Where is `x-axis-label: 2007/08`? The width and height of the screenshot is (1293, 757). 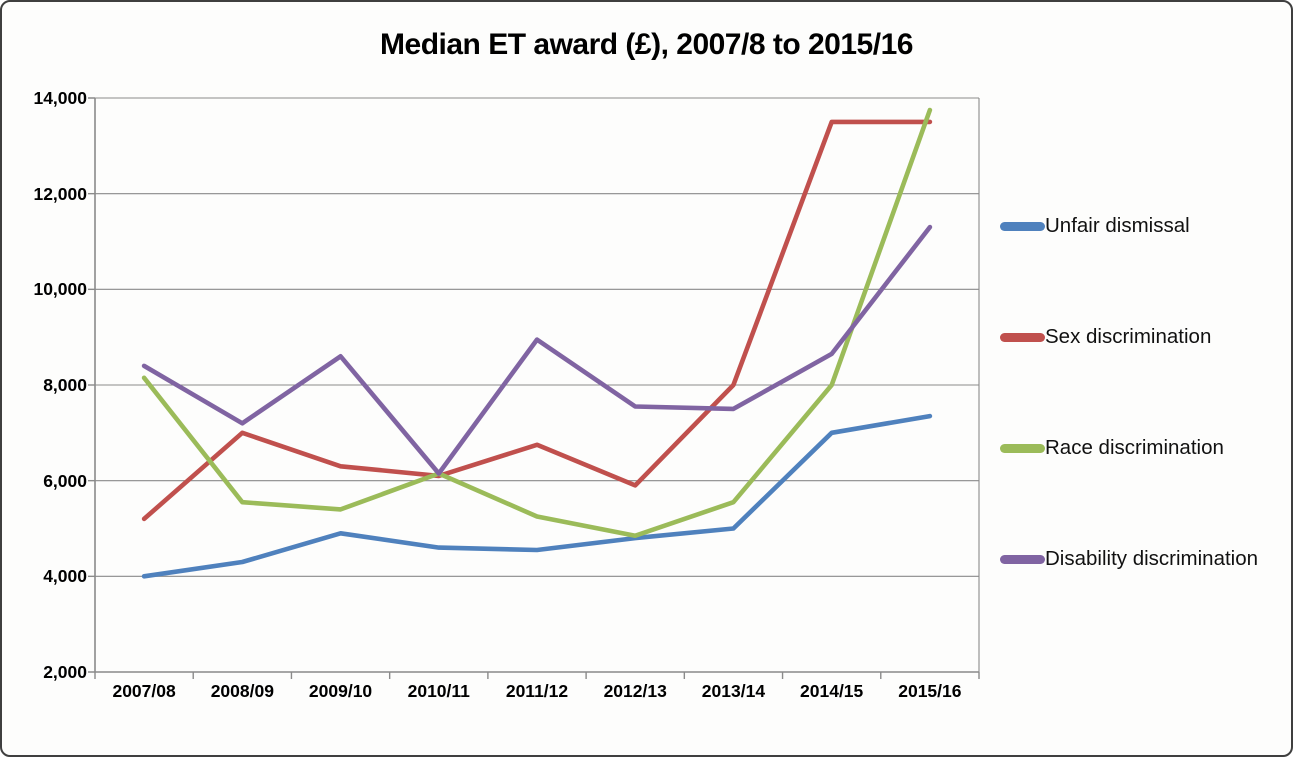
x-axis-label: 2007/08 is located at coordinates (144, 691).